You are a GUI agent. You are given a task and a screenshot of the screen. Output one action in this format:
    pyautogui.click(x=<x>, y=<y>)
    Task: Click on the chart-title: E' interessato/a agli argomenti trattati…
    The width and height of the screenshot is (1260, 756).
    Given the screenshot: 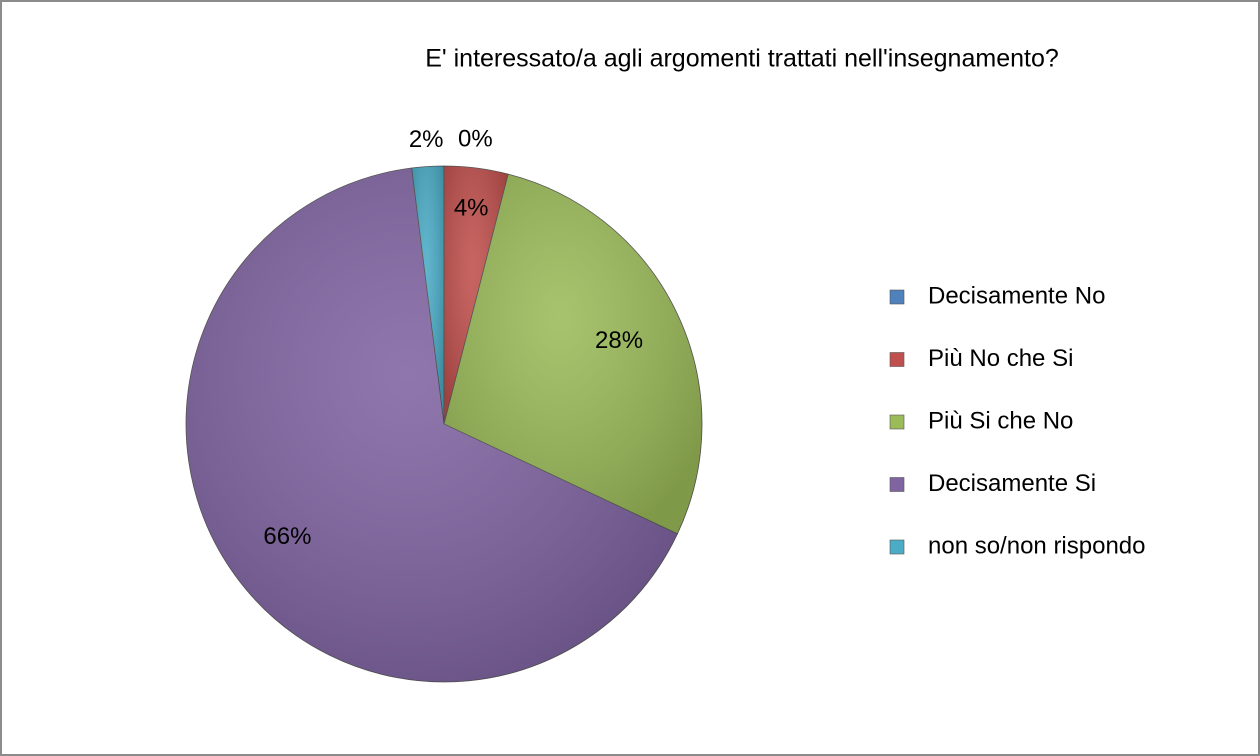 What is the action you would take?
    pyautogui.click(x=742, y=59)
    